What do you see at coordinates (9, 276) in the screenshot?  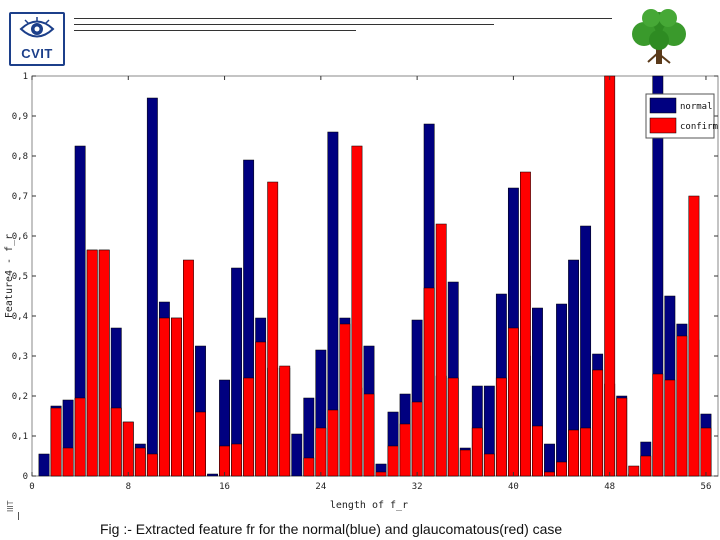 I see `y-axis-label: Feature4 - f_r` at bounding box center [9, 276].